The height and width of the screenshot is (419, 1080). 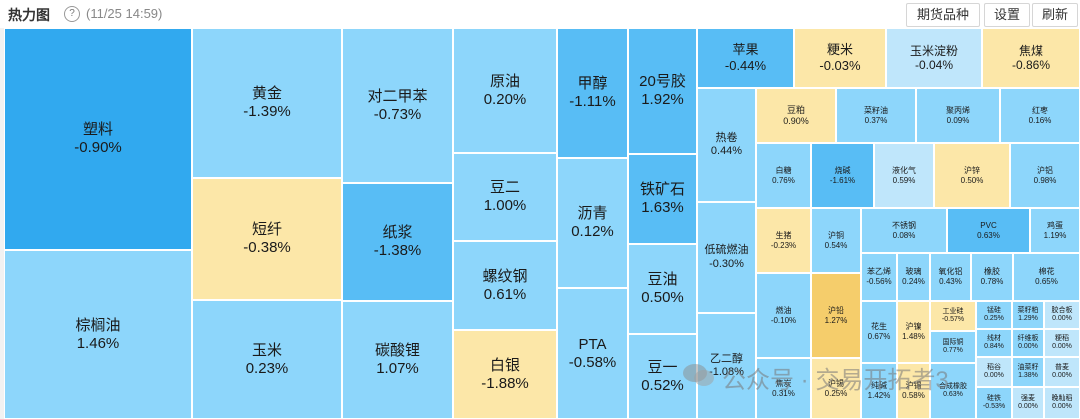 What do you see at coordinates (1045, 175) in the screenshot?
I see `tile-34: 沪铝 0.98%` at bounding box center [1045, 175].